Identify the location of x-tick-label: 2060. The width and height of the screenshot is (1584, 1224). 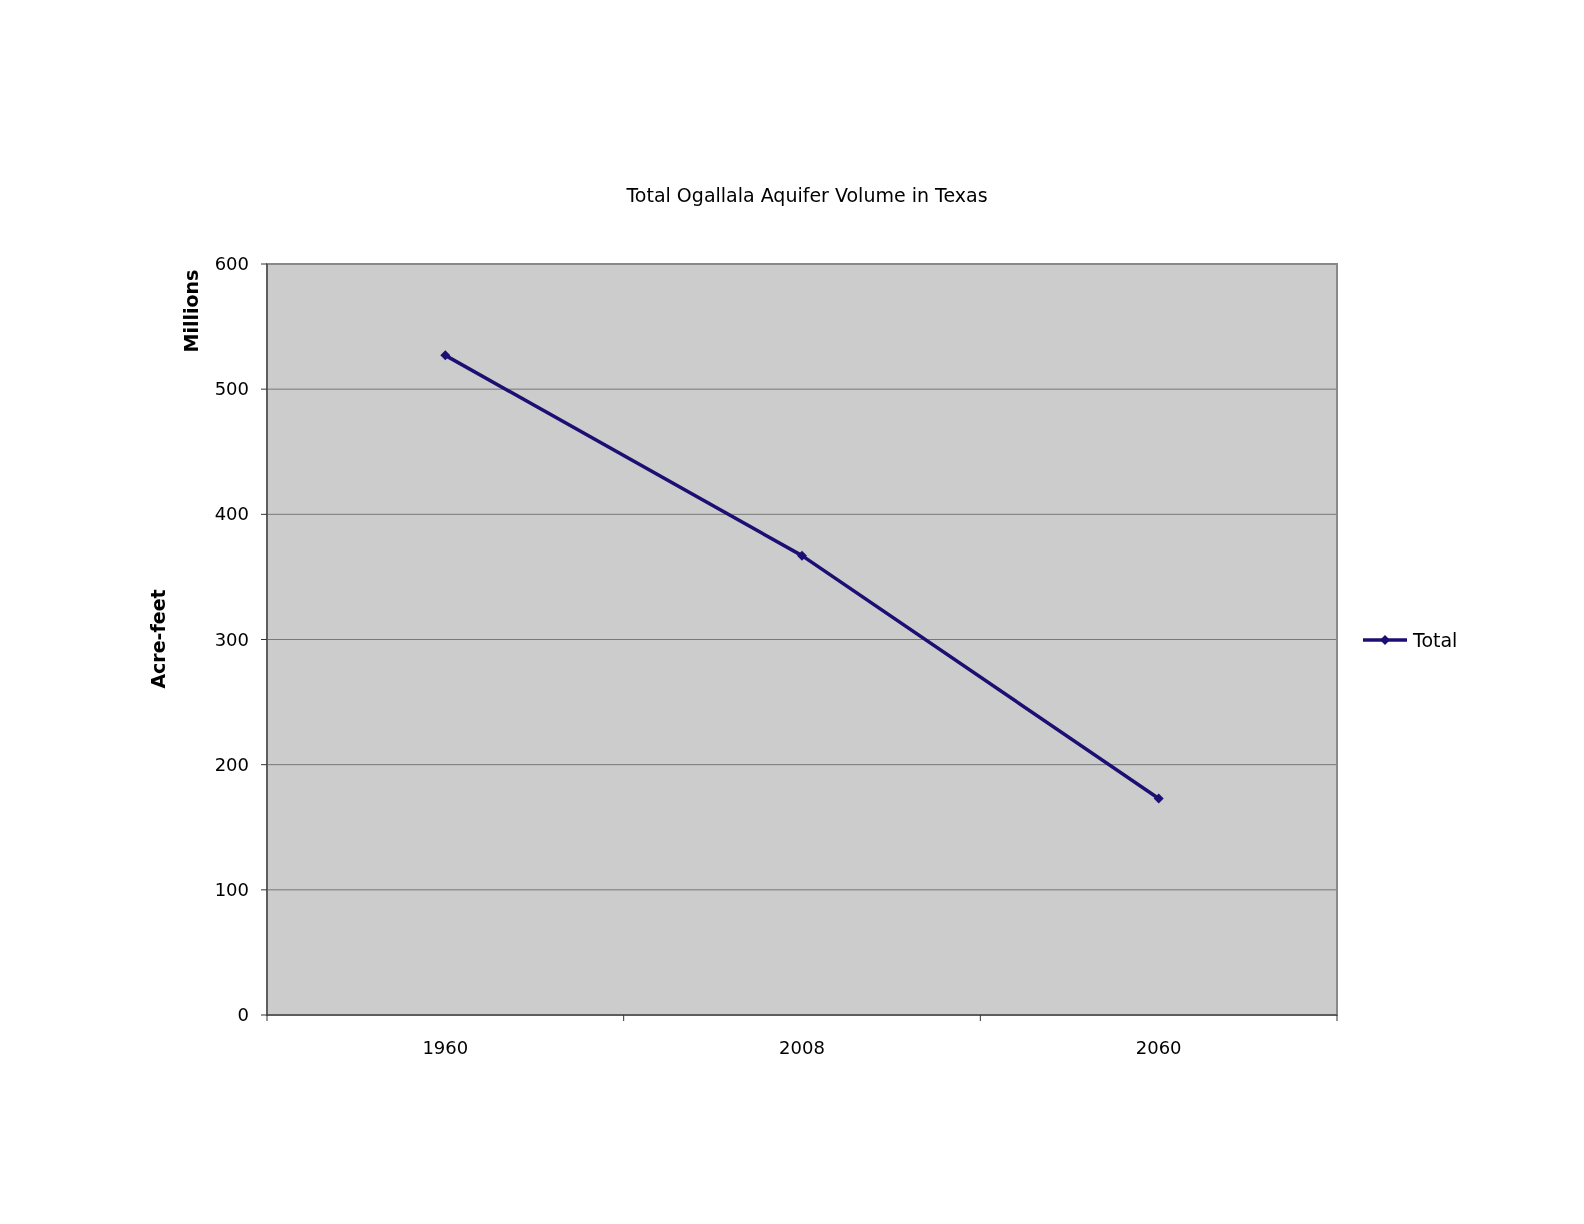
(1158, 1047).